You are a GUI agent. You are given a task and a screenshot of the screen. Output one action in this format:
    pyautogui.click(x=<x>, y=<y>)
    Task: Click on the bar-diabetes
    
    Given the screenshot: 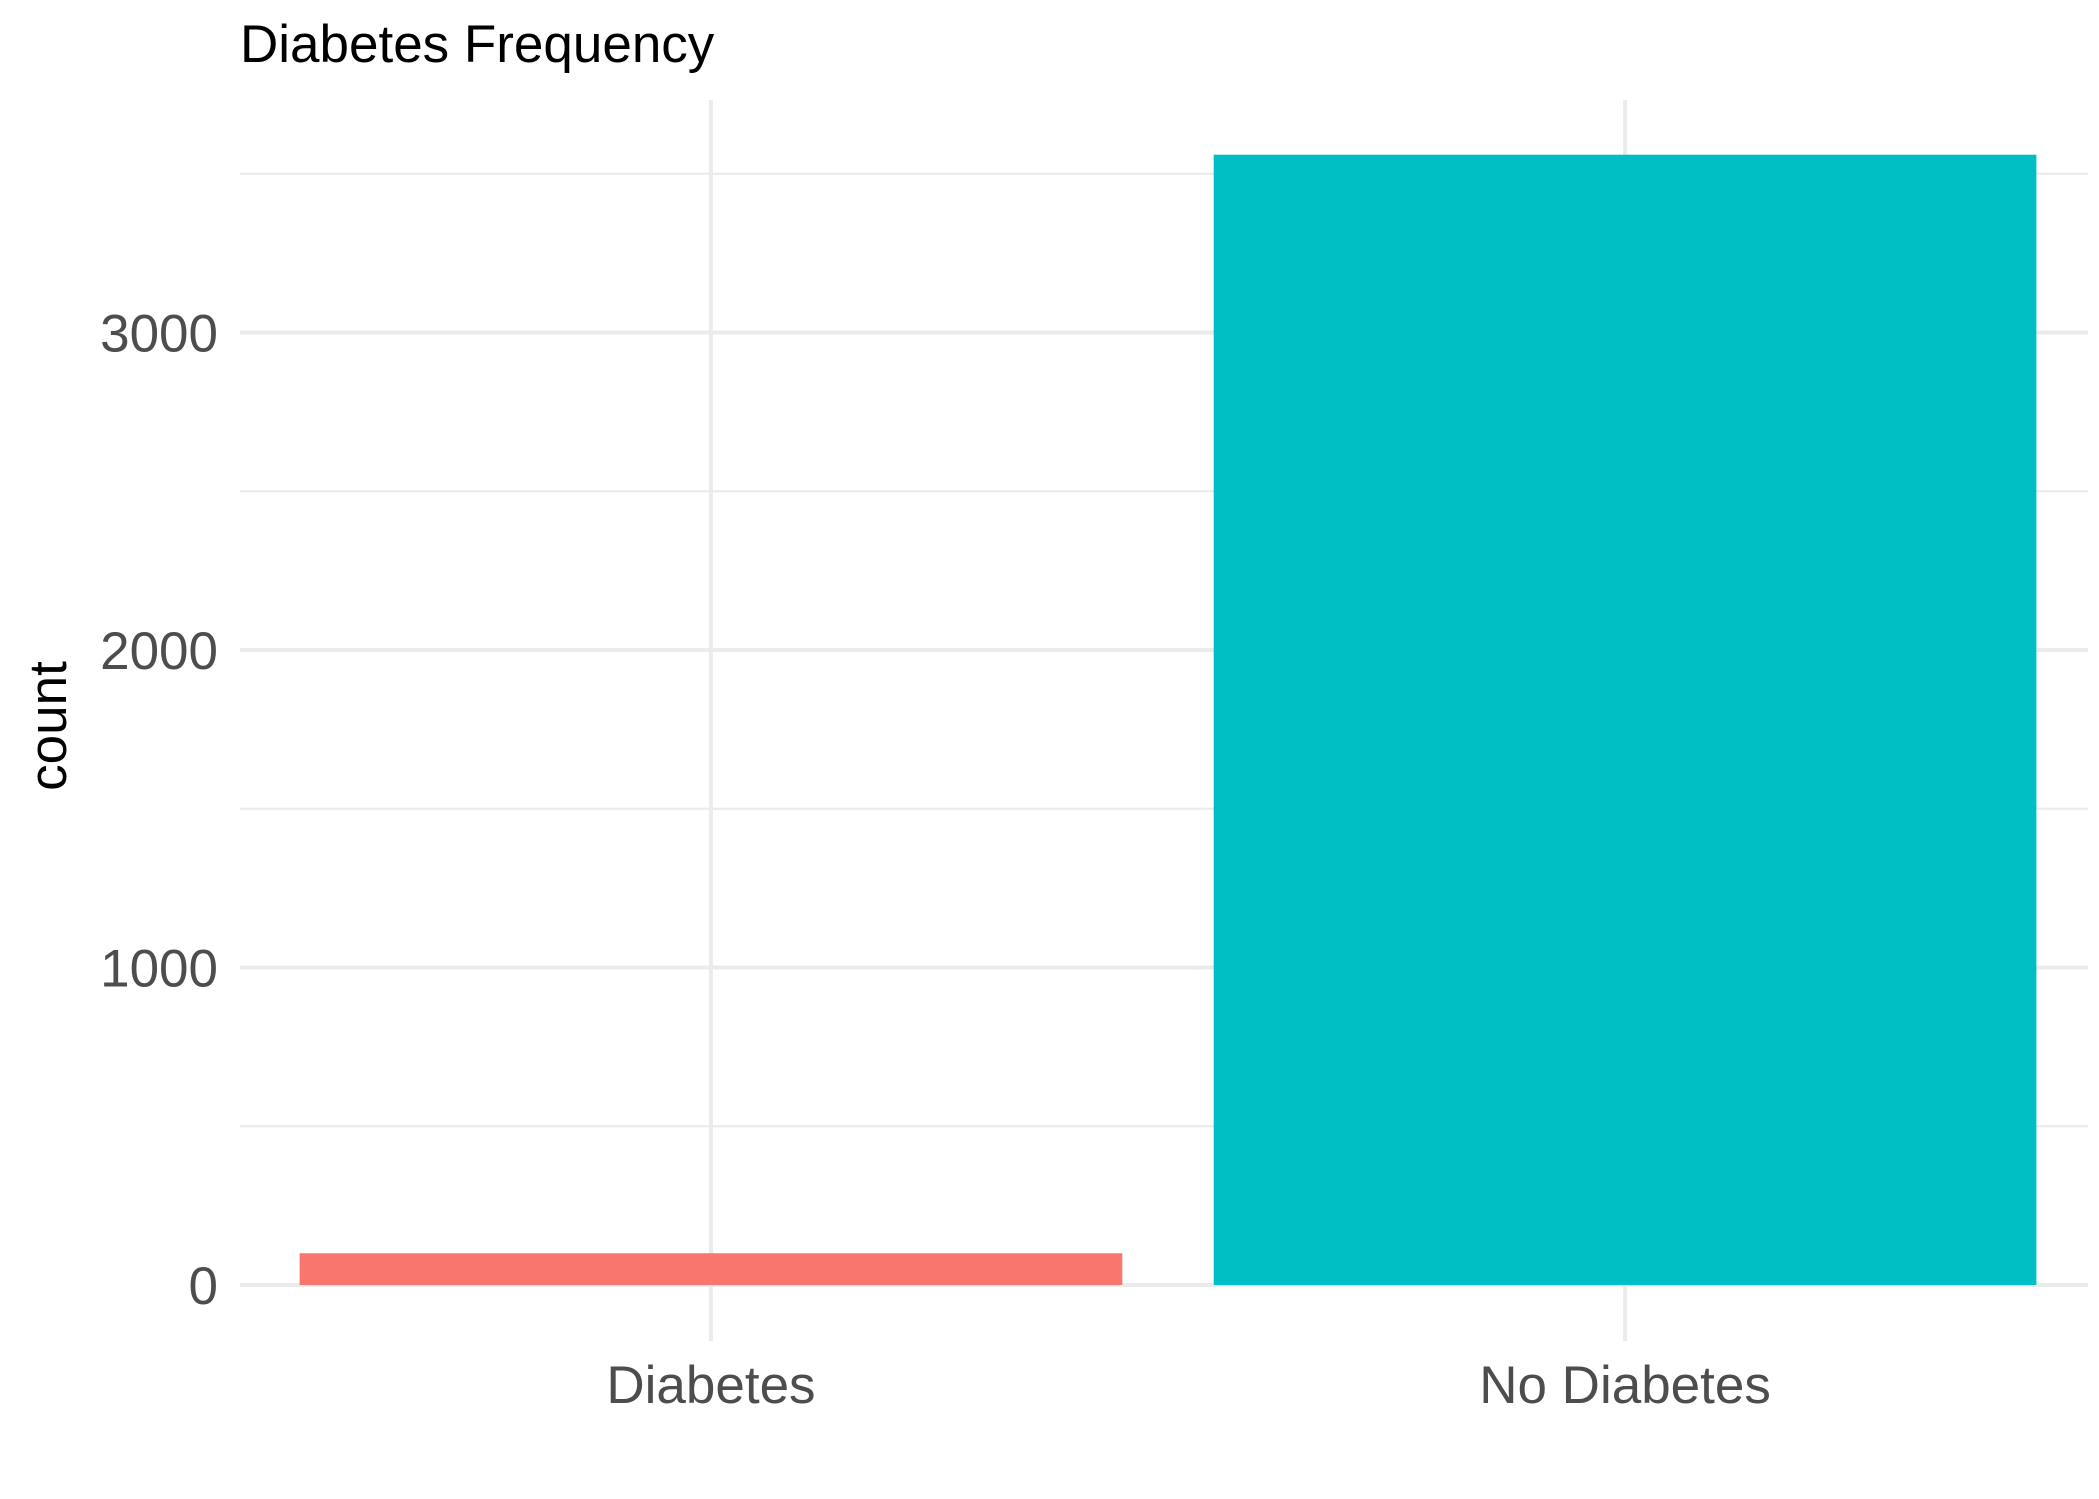 What is the action you would take?
    pyautogui.click(x=711, y=1269)
    